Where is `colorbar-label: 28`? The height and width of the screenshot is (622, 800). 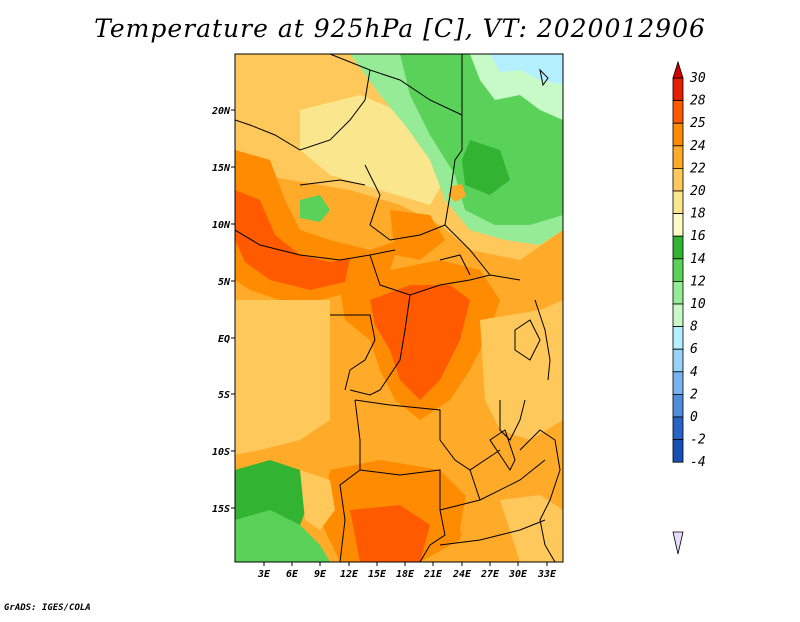 colorbar-label: 28 is located at coordinates (698, 101).